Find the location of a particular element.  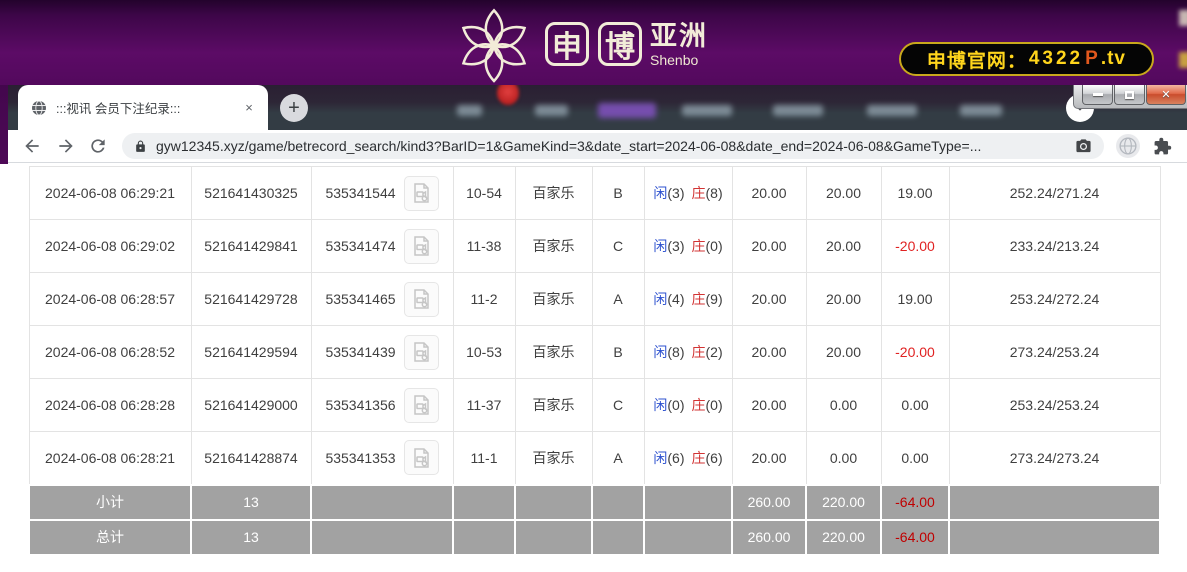

browser-tab: :::视讯 会员下注纪录::: × is located at coordinates (143, 107).